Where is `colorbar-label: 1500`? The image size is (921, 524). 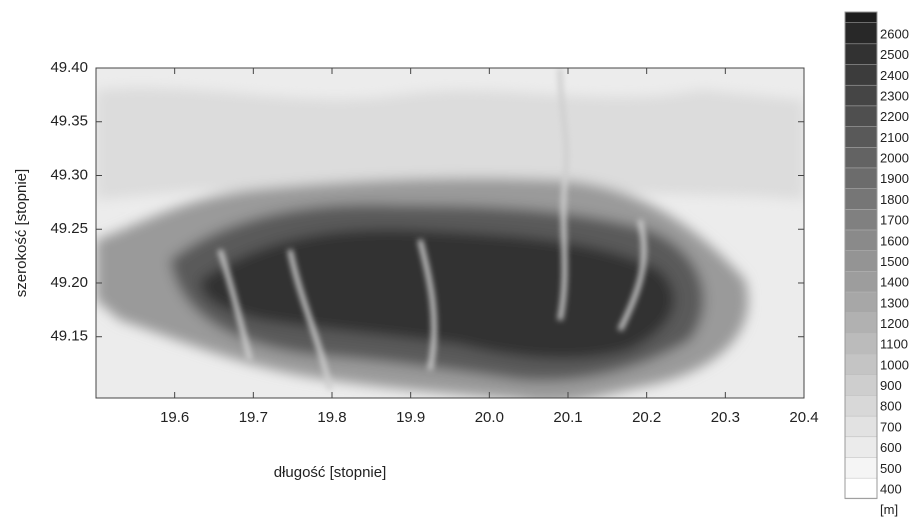
colorbar-label: 1500 is located at coordinates (894, 261).